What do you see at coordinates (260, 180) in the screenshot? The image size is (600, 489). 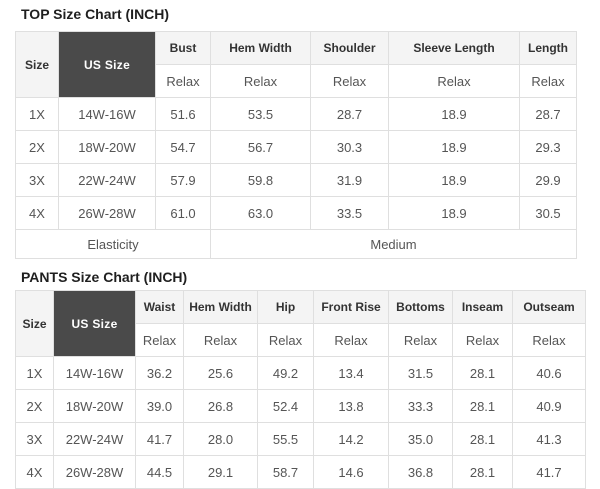 I see `table-cell: 59.8` at bounding box center [260, 180].